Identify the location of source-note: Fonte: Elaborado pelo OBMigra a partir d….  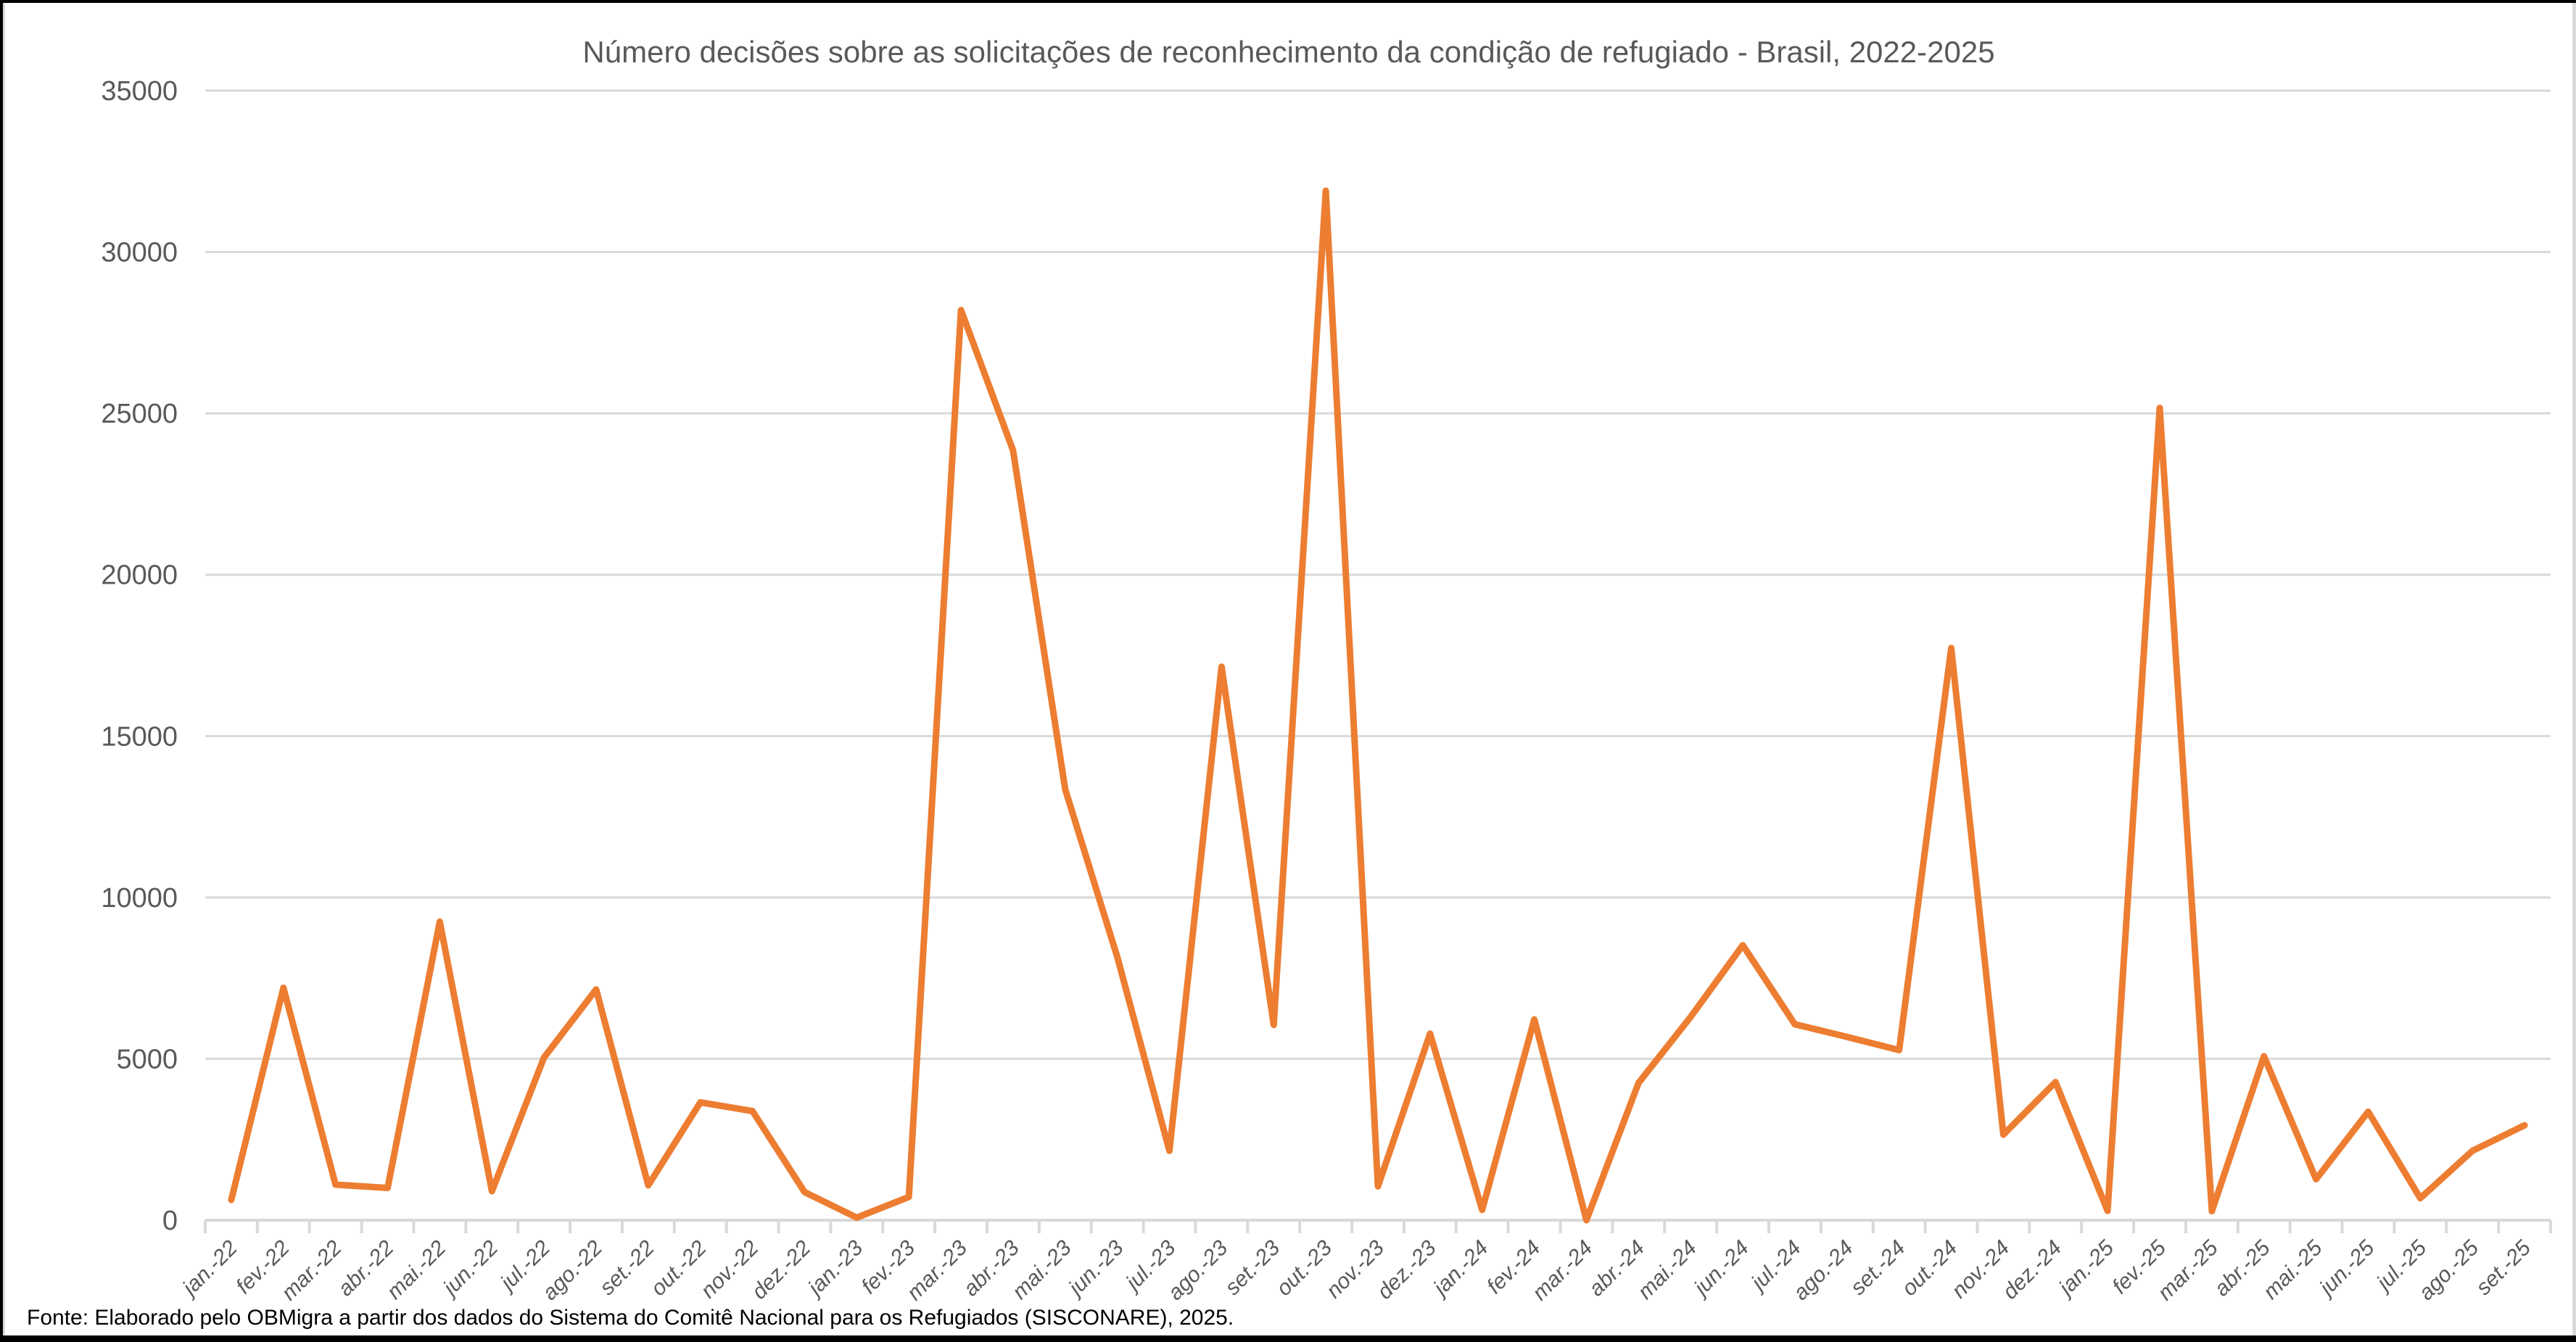
(630, 1318).